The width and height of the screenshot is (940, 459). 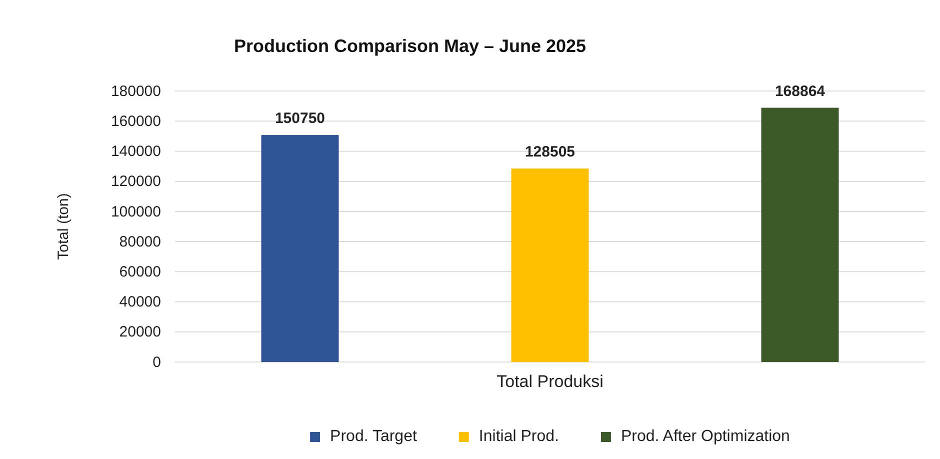 I want to click on y-tick-label: 120000, so click(x=135, y=181).